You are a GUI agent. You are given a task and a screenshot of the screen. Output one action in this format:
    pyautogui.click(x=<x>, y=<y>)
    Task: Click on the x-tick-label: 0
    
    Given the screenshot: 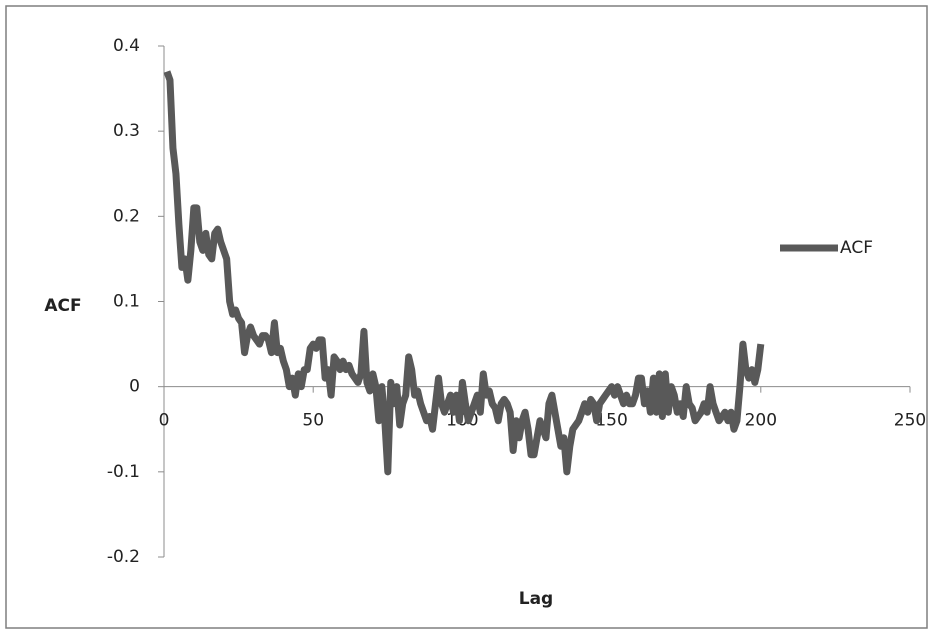 What is the action you would take?
    pyautogui.click(x=164, y=421)
    